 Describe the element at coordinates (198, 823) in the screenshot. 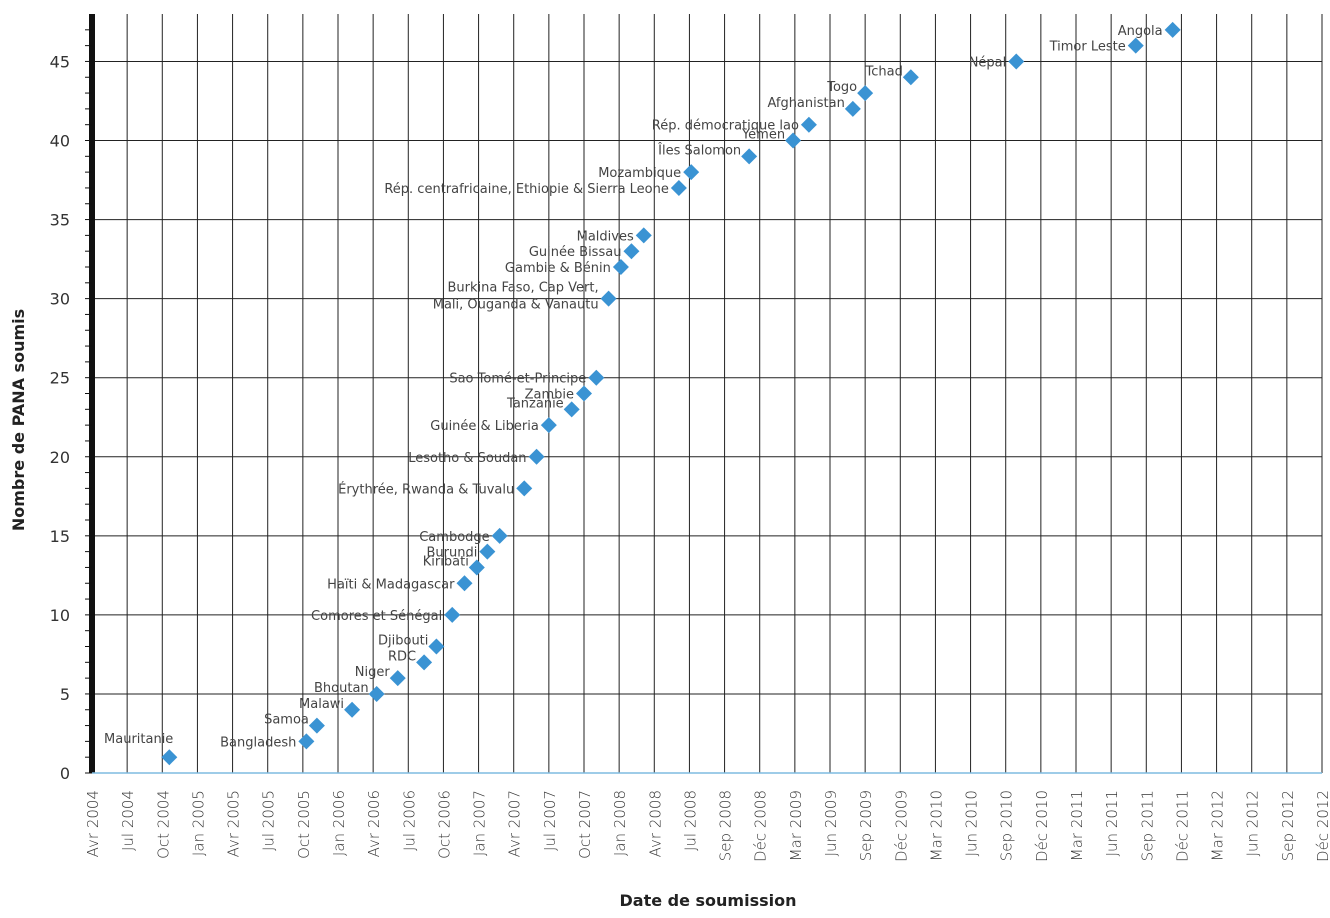

I see `x-tick-label: Jan 2005` at that location.